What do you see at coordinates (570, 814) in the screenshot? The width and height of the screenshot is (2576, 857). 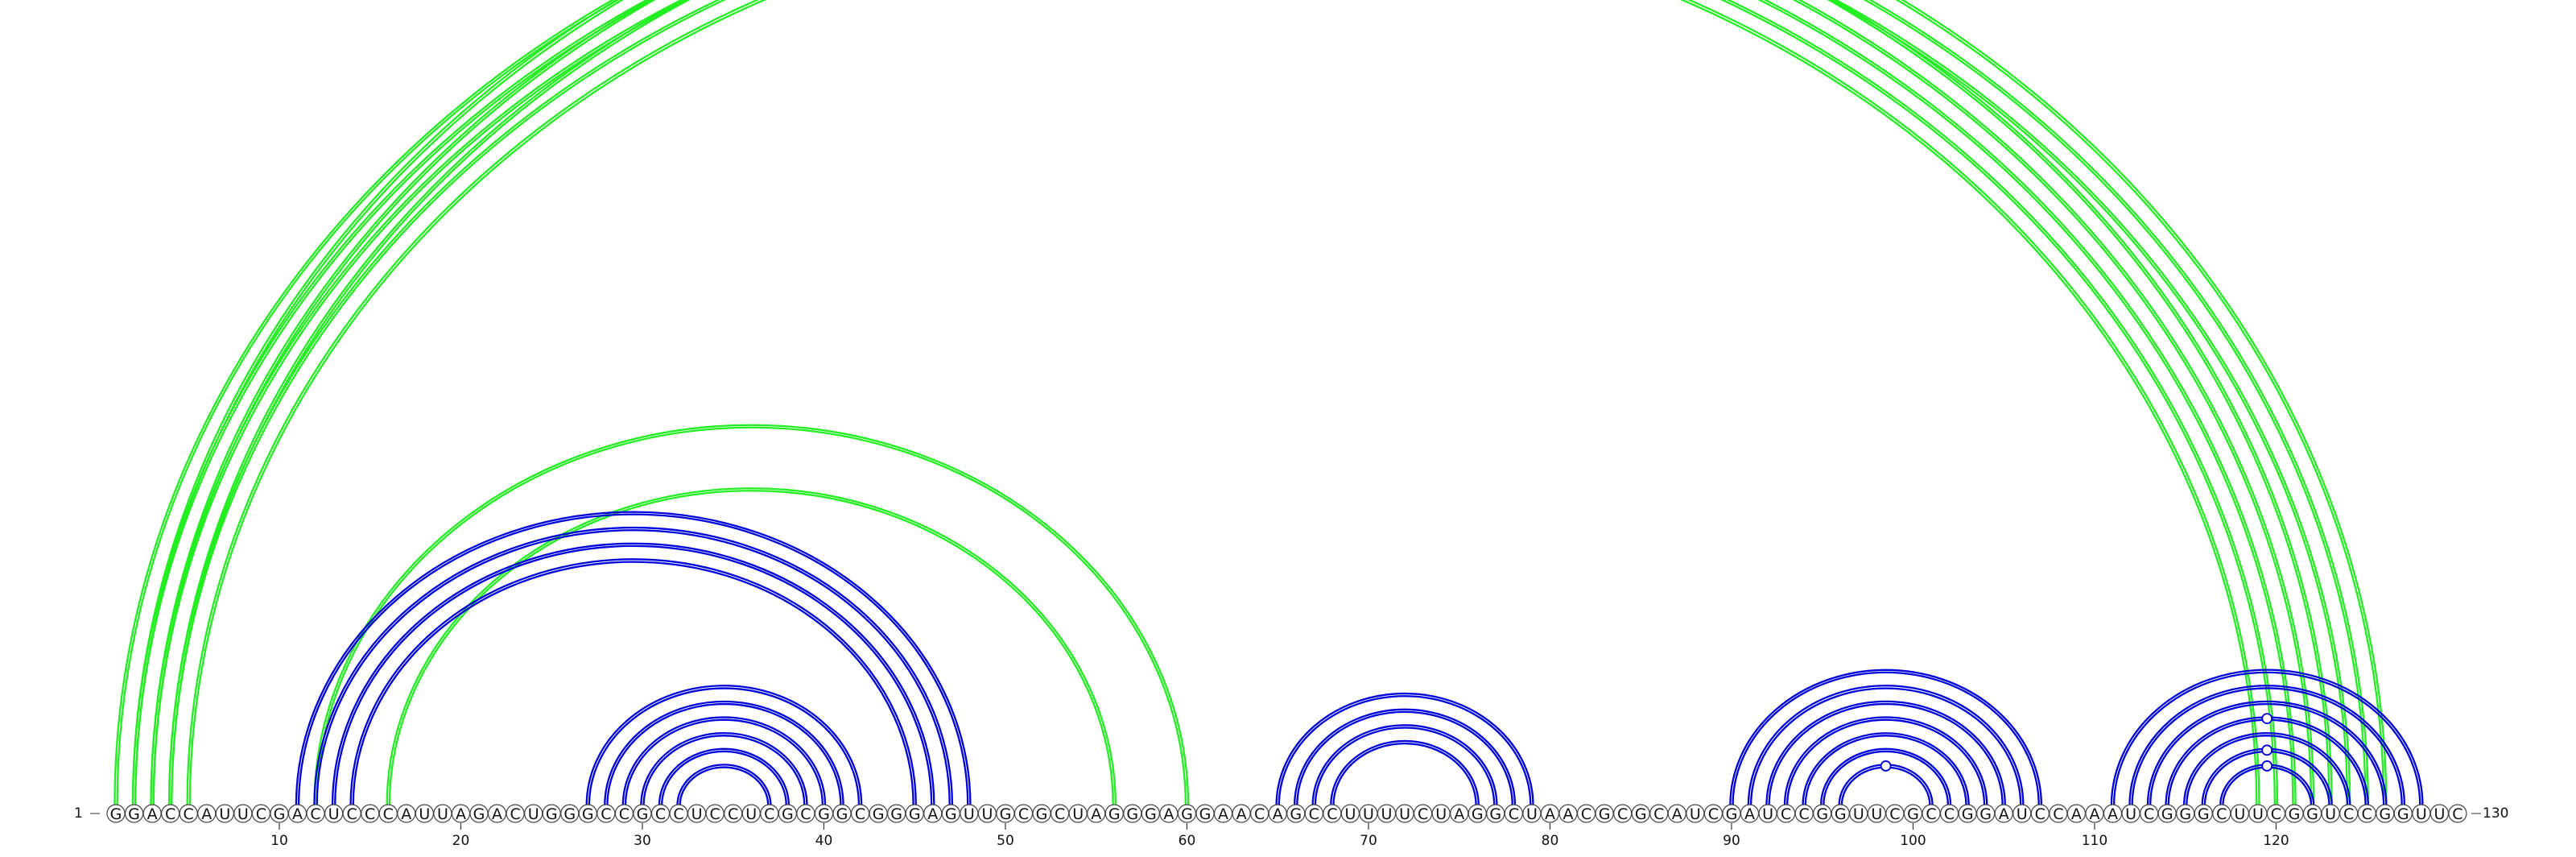 I see `nucleotide-26: G` at bounding box center [570, 814].